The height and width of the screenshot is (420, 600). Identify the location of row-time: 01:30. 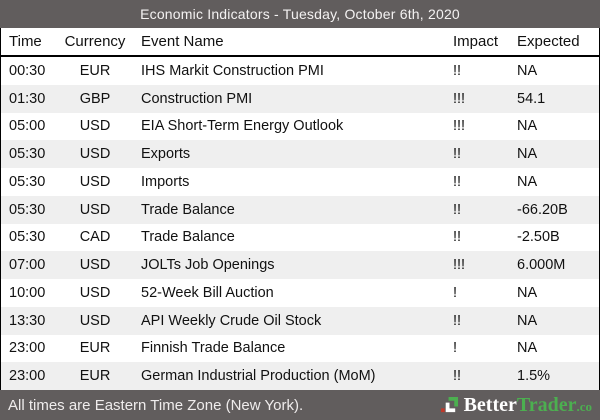
(27, 98).